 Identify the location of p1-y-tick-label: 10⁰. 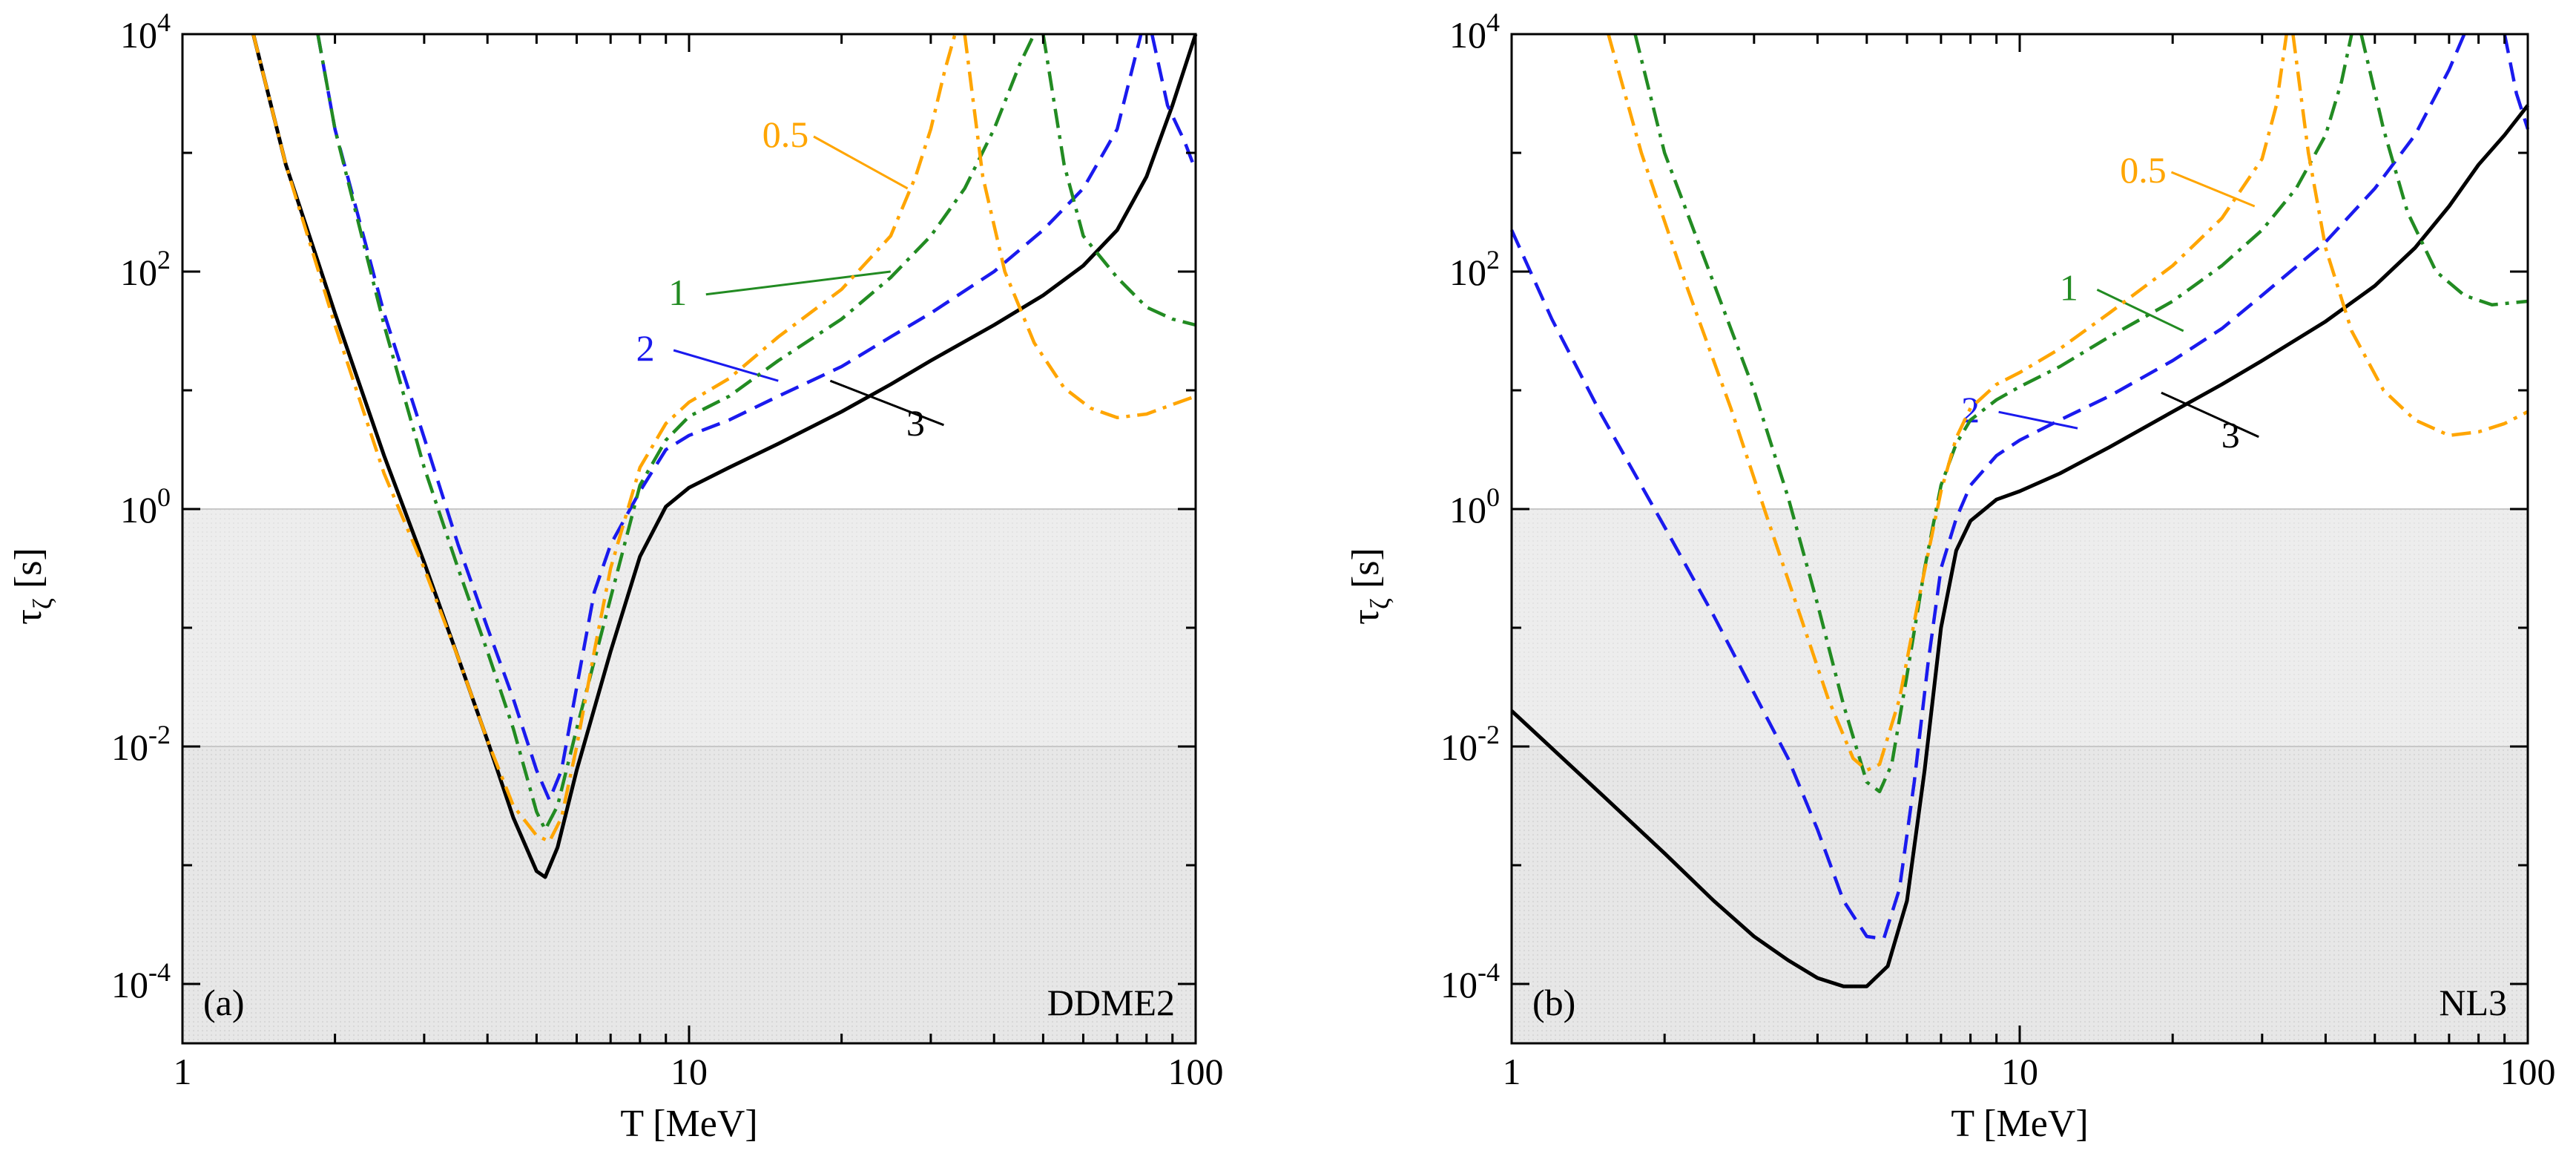
(1475, 506).